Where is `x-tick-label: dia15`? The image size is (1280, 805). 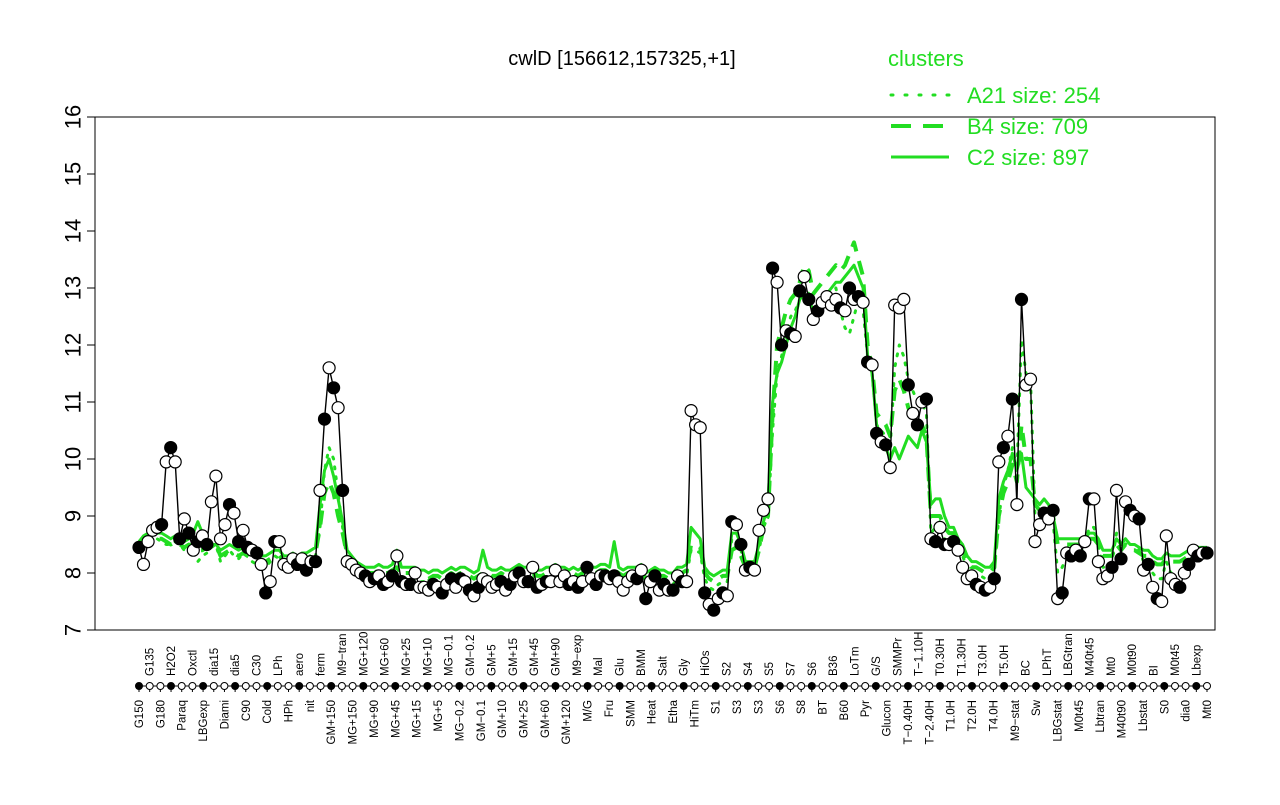 x-tick-label: dia15 is located at coordinates (215, 662).